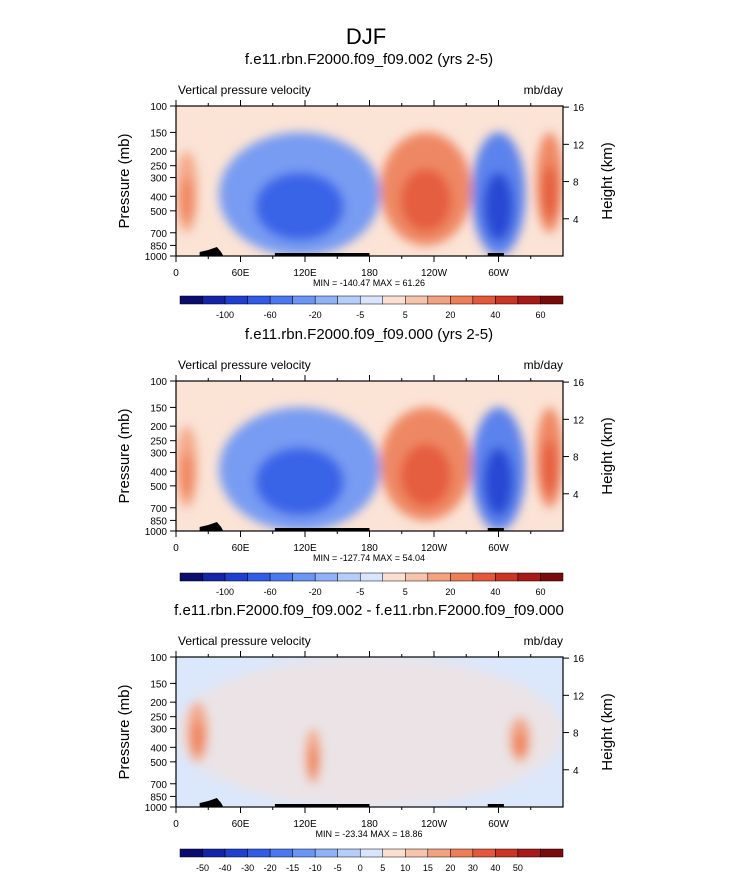 The image size is (733, 888). What do you see at coordinates (366, 36) in the screenshot?
I see `figure-title: DJF` at bounding box center [366, 36].